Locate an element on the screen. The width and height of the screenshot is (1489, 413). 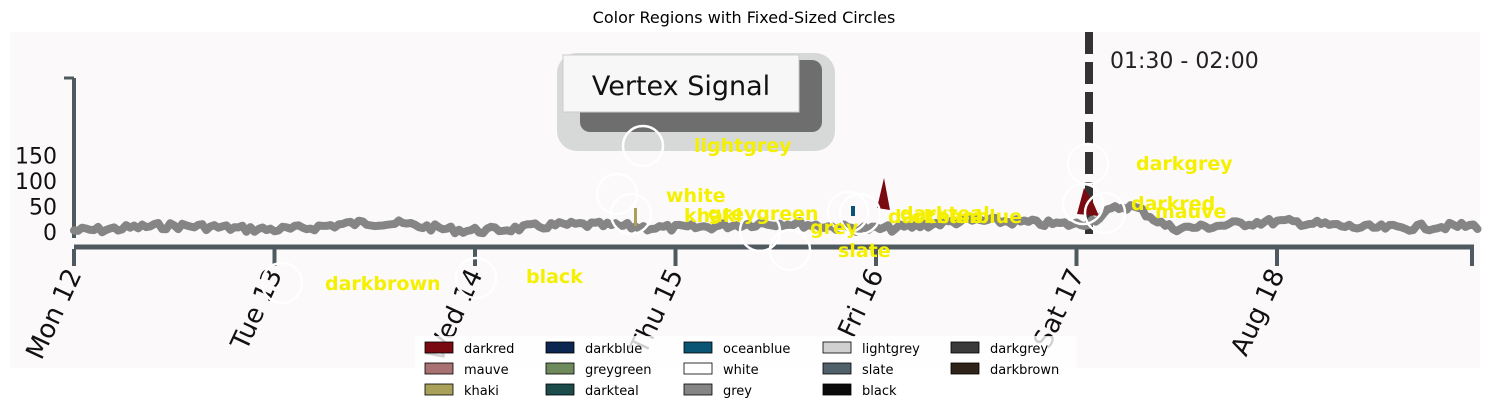
region-label-grey: grey is located at coordinates (834, 228).